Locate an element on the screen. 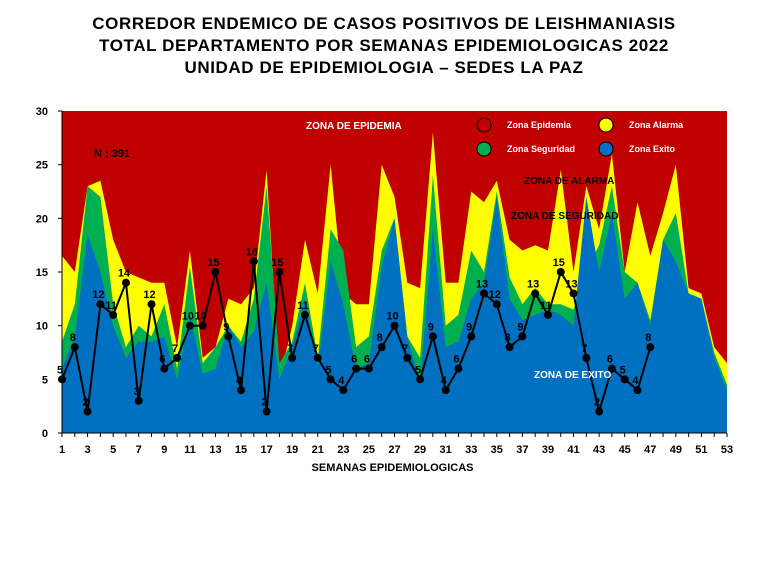  x-tick-label: 21 is located at coordinates (318, 450).